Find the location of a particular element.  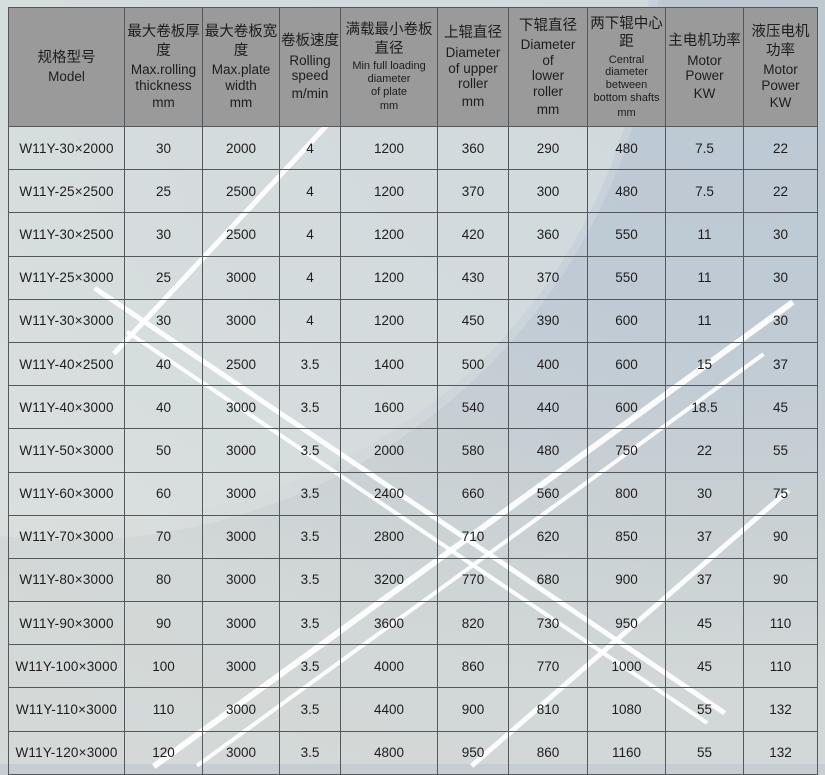

column-header-cn: 两下辊中心距 is located at coordinates (626, 33).